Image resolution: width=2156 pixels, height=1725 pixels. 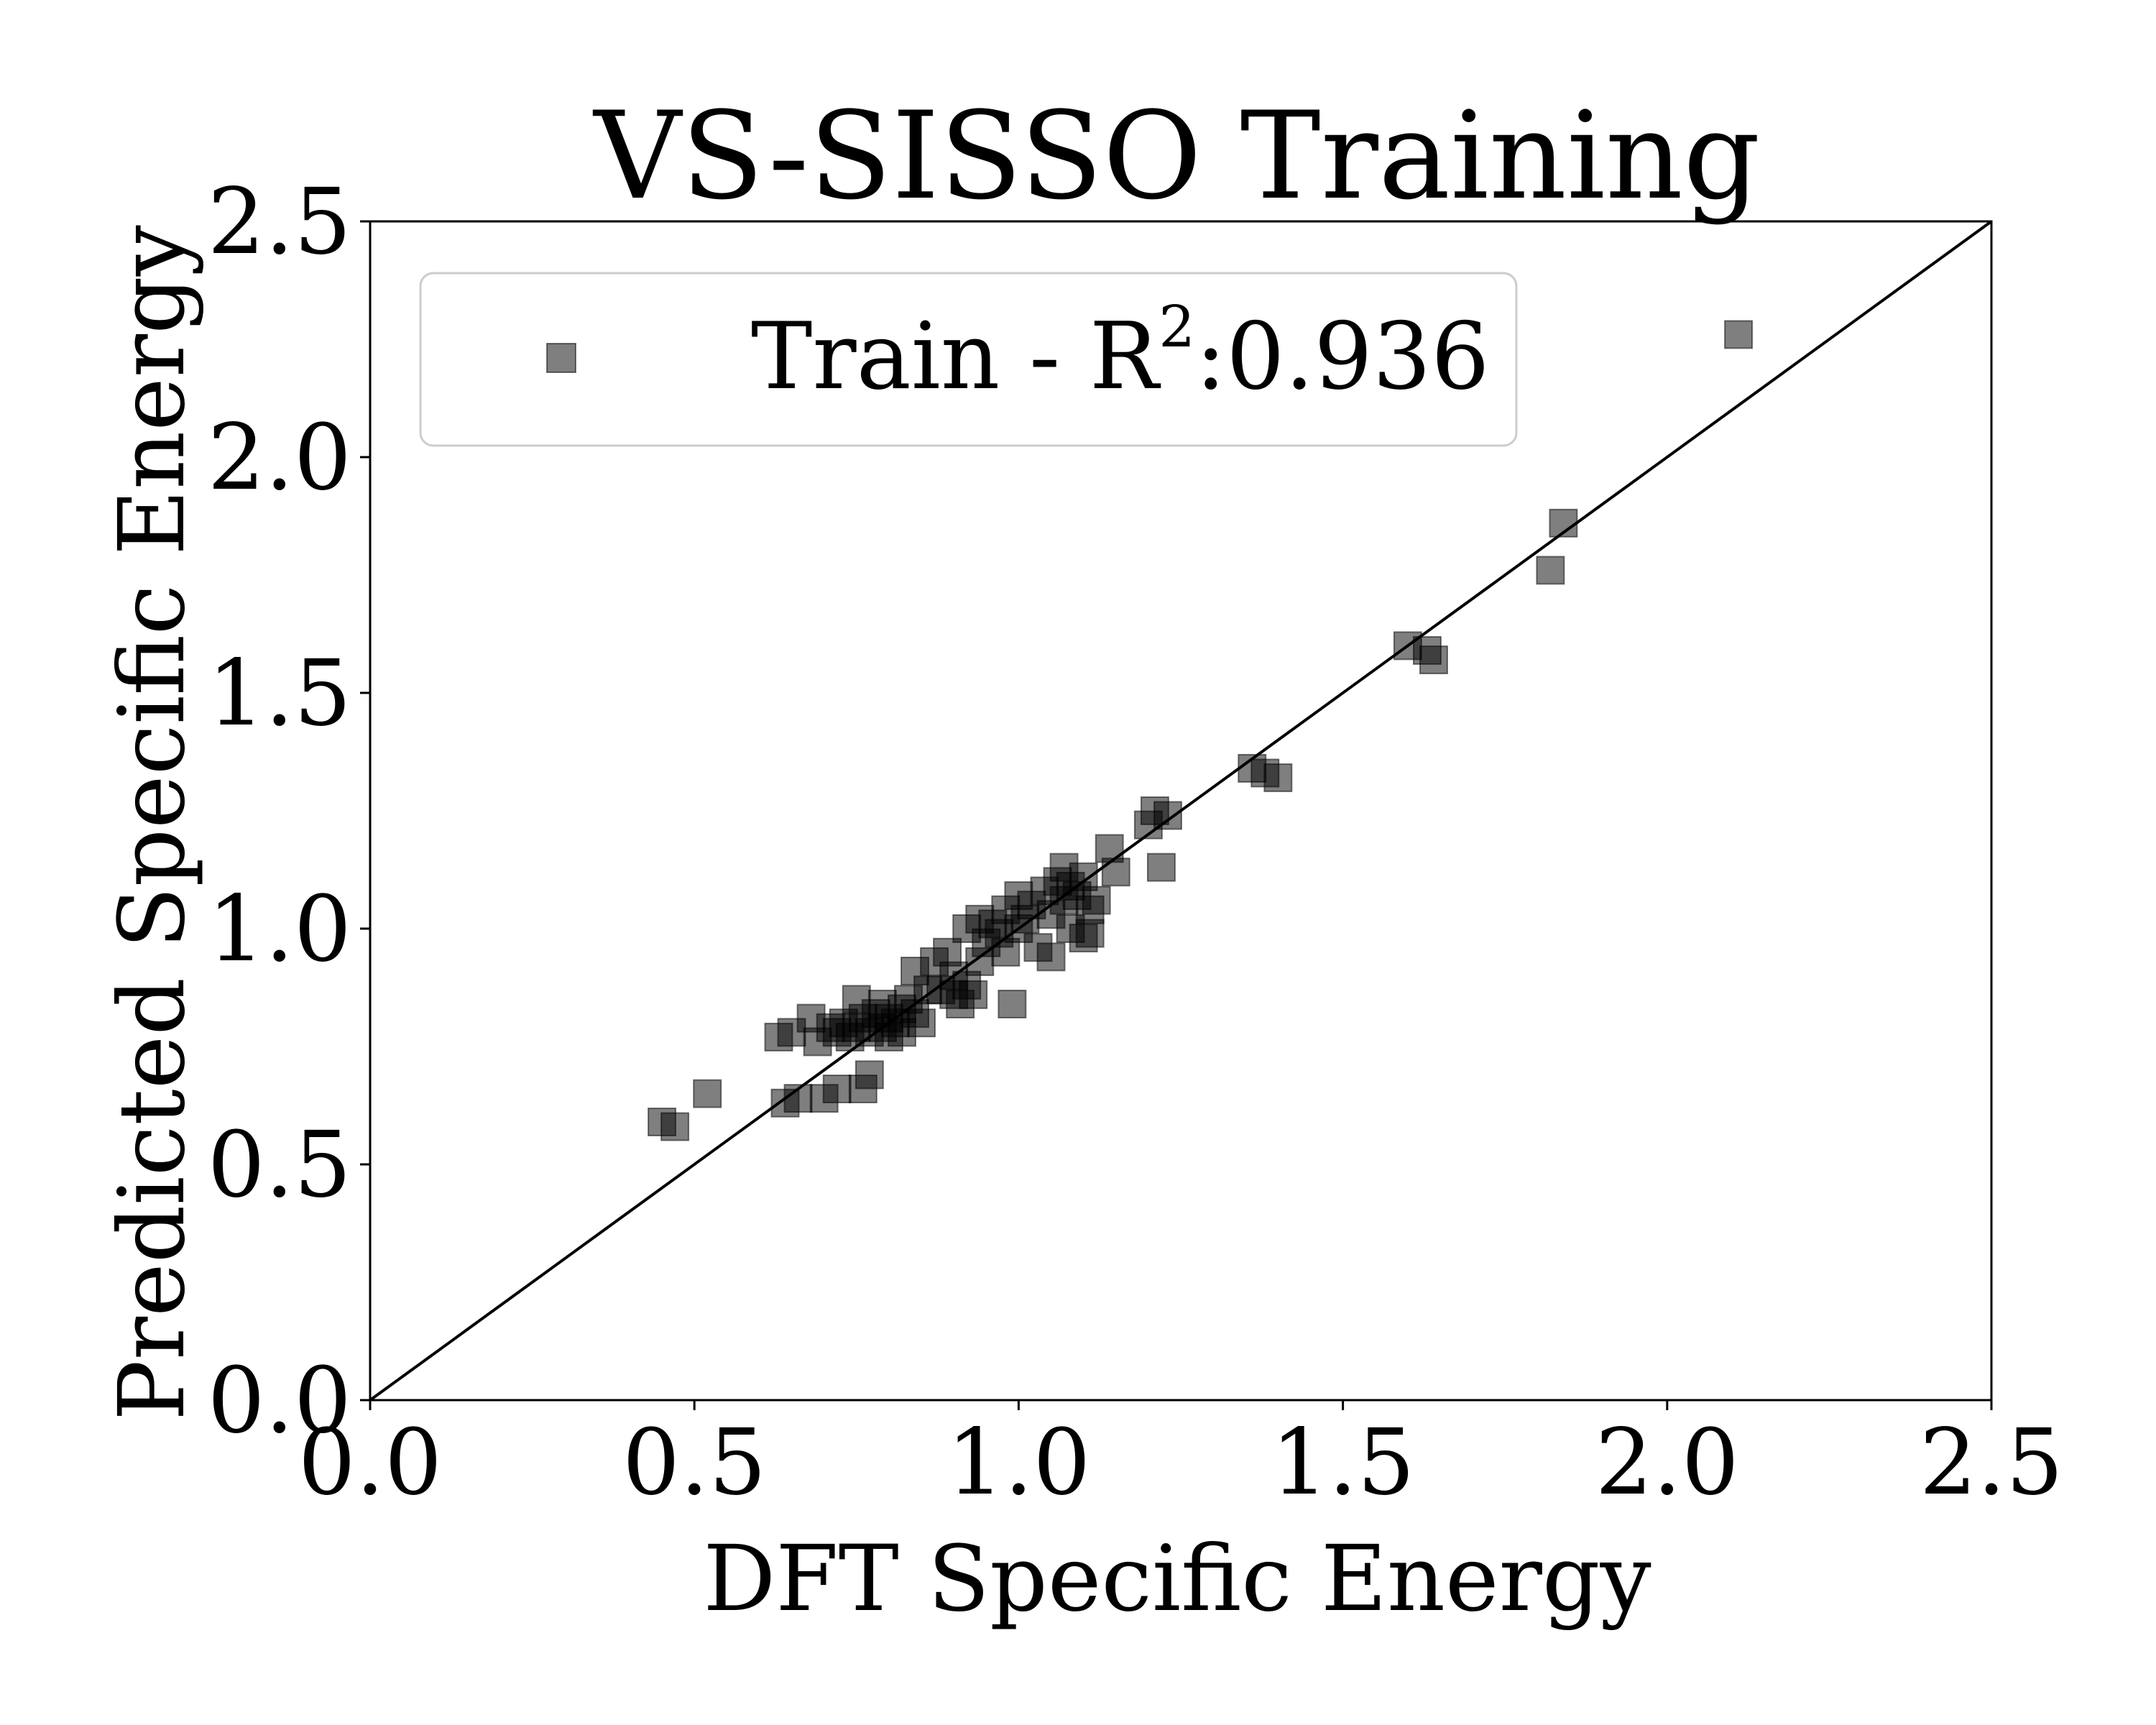 What do you see at coordinates (370, 1462) in the screenshot?
I see `x-tick-label: 0.0` at bounding box center [370, 1462].